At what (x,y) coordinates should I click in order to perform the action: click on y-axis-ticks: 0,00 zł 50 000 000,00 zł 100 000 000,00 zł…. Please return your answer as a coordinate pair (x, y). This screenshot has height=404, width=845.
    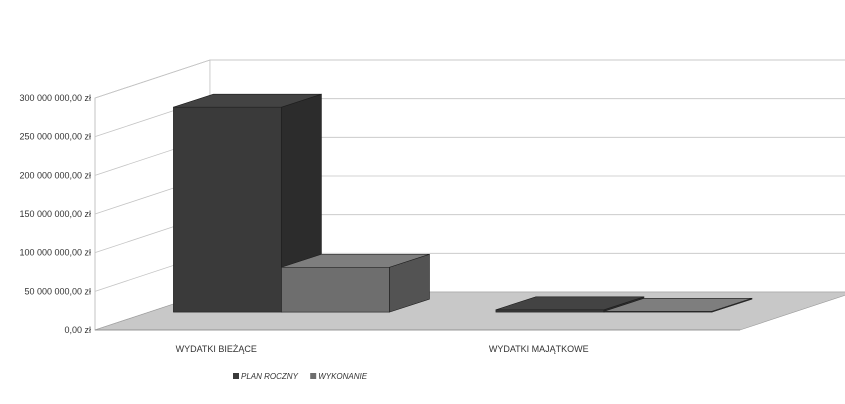
    Looking at the image, I should click on (55, 214).